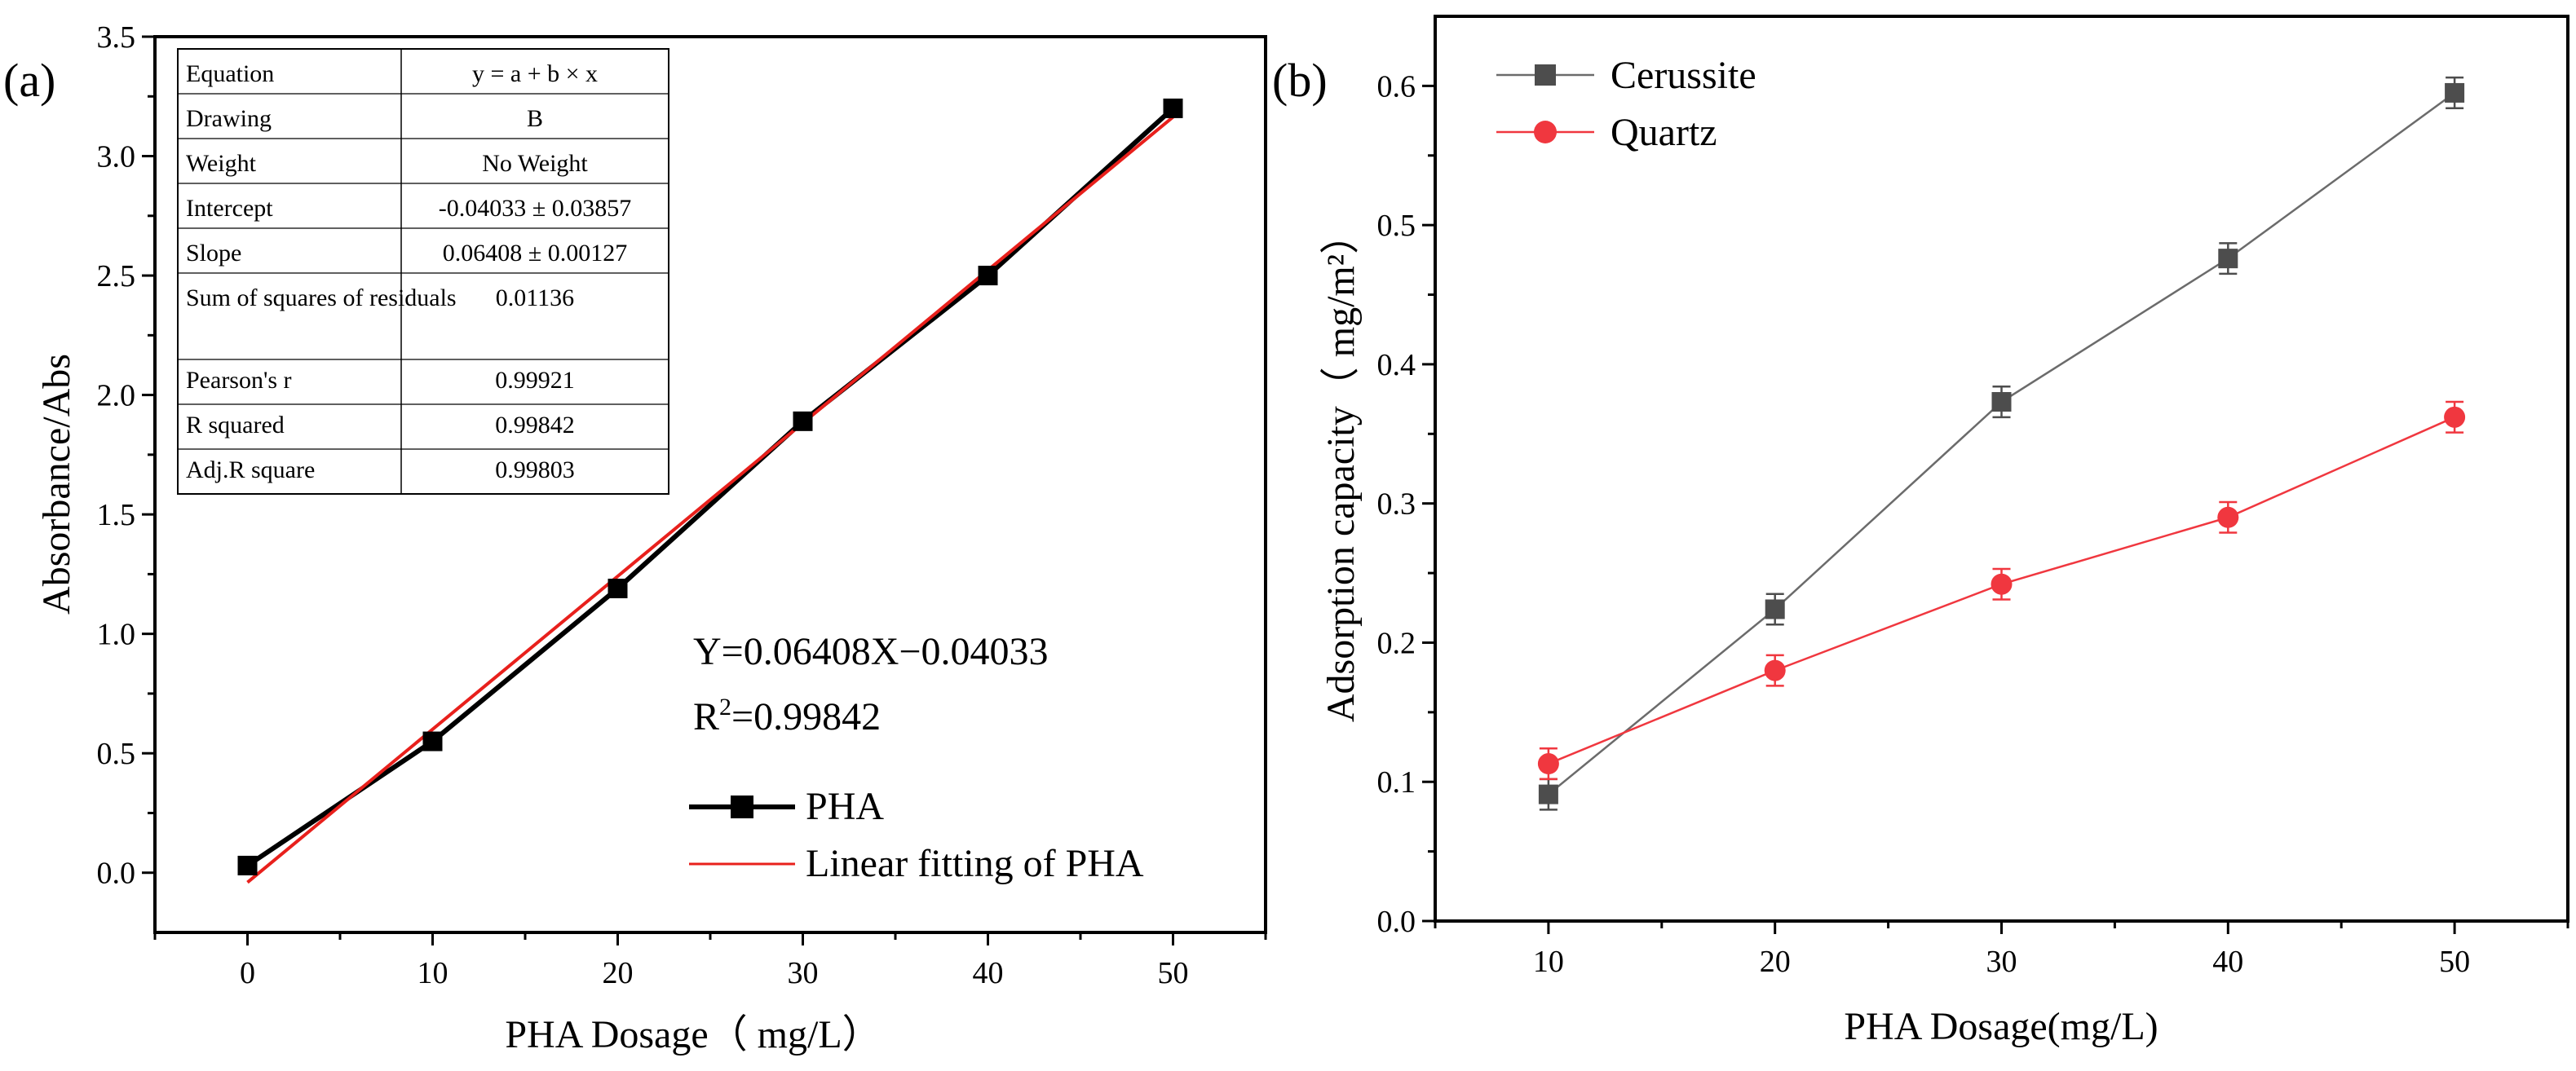  I want to click on r-squared-prefix: R, so click(706, 717).